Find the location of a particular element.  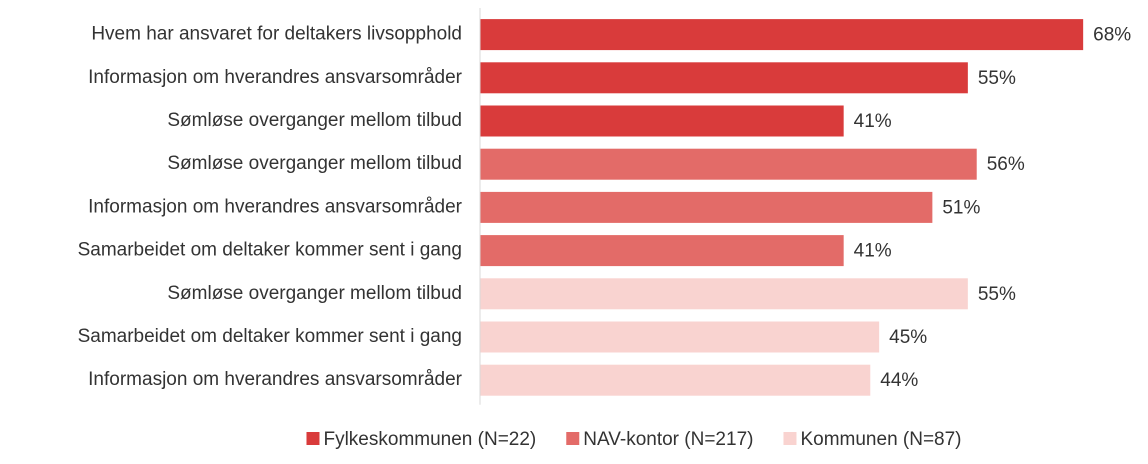

data-label: 68% is located at coordinates (1112, 35).